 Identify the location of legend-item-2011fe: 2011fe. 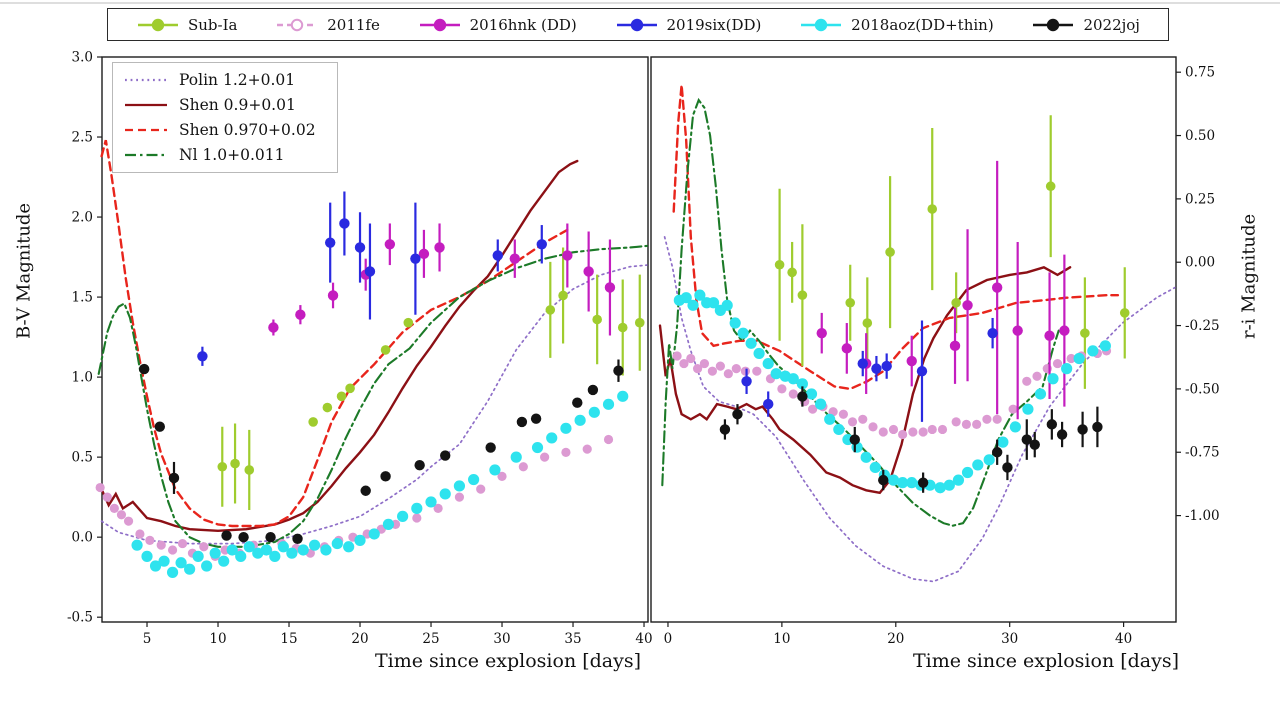
(327, 25).